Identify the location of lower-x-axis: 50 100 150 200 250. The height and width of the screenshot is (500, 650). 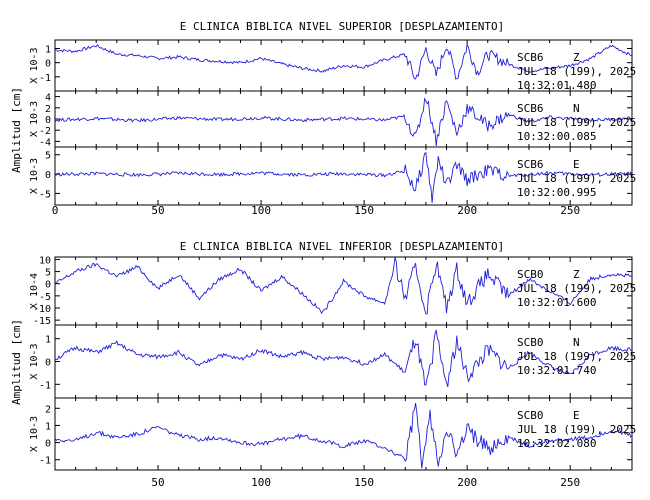
(365, 482).